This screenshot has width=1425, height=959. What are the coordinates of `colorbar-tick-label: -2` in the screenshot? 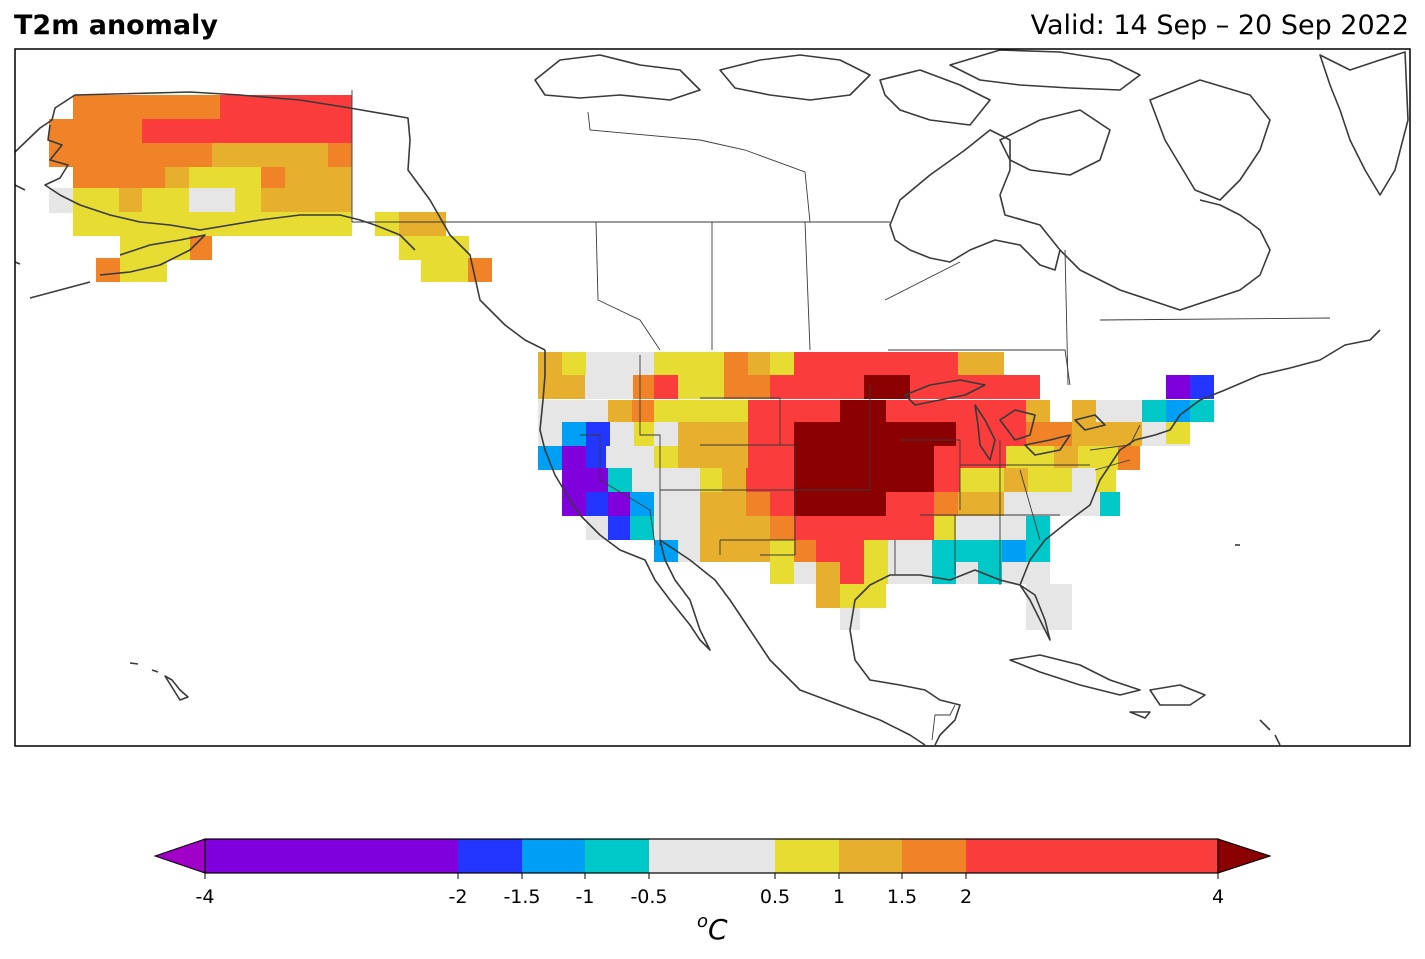 It's located at (458, 897).